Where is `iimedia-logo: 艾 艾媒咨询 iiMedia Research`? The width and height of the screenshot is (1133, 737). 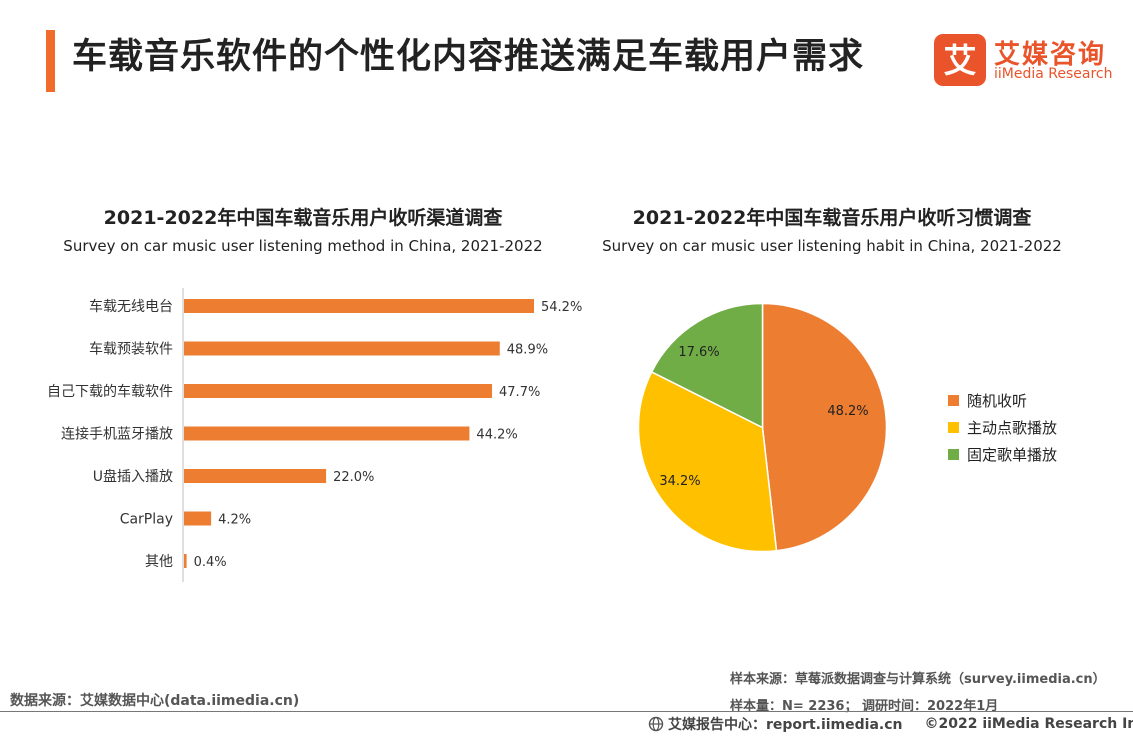
iimedia-logo: 艾 艾媒咨询 iiMedia Research is located at coordinates (1029, 60).